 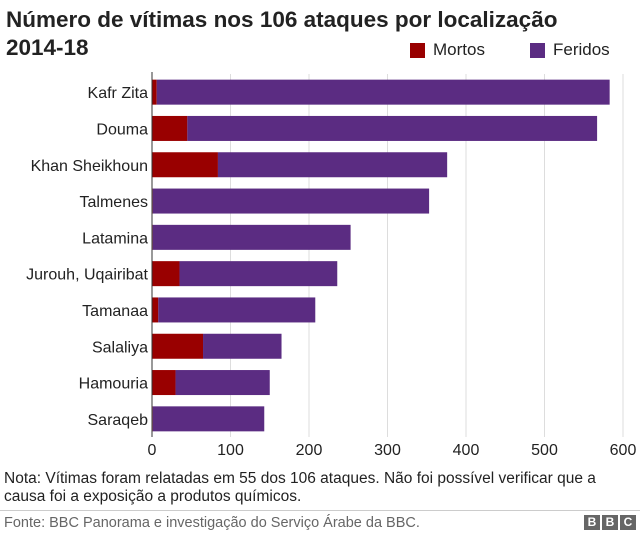 I want to click on legend-item-feridos: Feridos, so click(x=570, y=50).